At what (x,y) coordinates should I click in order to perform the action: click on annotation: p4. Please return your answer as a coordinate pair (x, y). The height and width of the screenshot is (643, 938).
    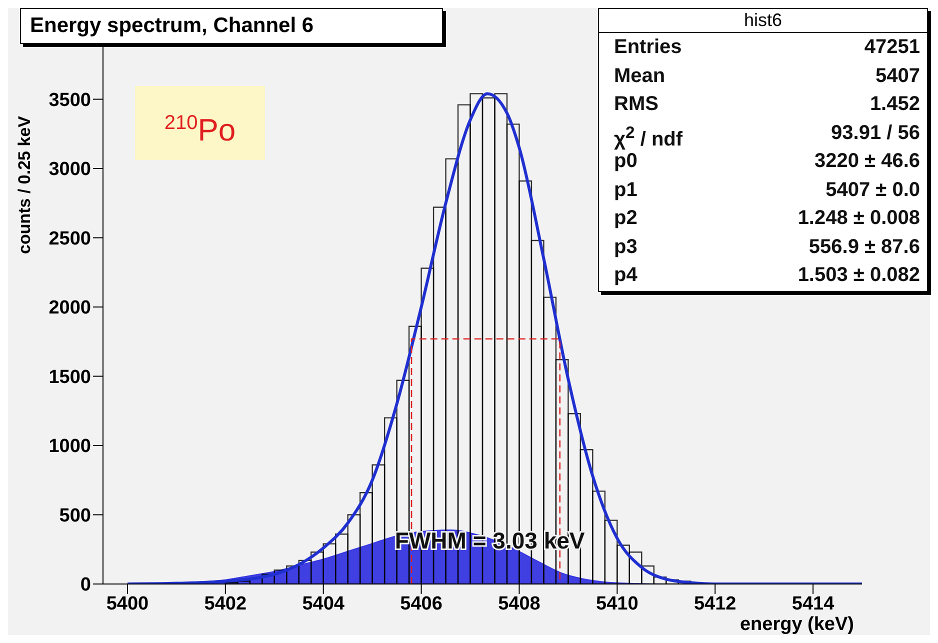
    Looking at the image, I should click on (626, 275).